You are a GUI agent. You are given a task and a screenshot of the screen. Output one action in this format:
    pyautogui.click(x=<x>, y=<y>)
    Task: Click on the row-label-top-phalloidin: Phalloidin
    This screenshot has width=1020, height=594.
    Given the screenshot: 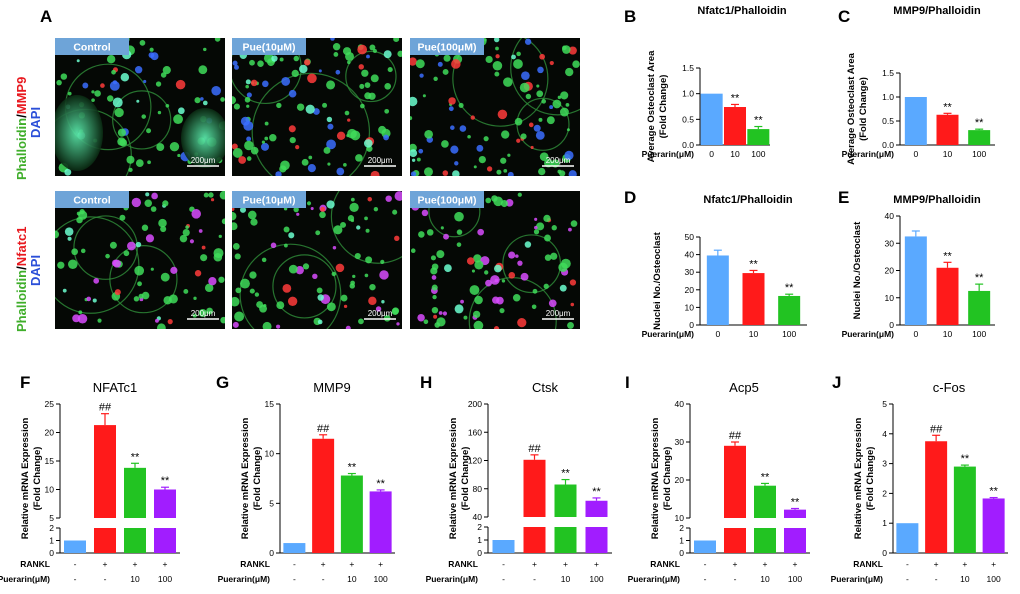 What is the action you would take?
    pyautogui.click(x=21, y=149)
    